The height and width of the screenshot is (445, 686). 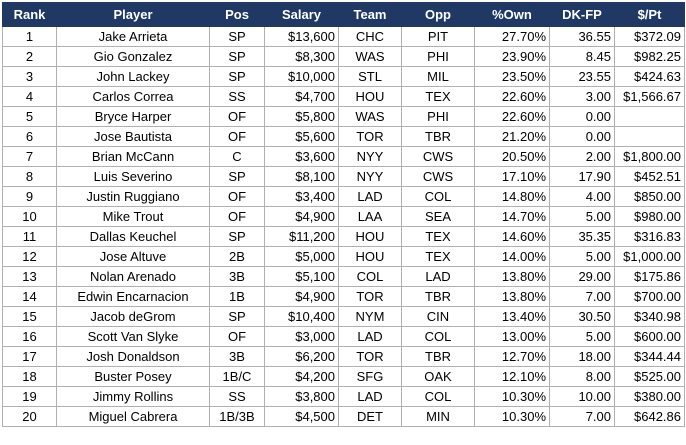 I want to click on player-cell: Jake Arrieta, so click(x=133, y=36).